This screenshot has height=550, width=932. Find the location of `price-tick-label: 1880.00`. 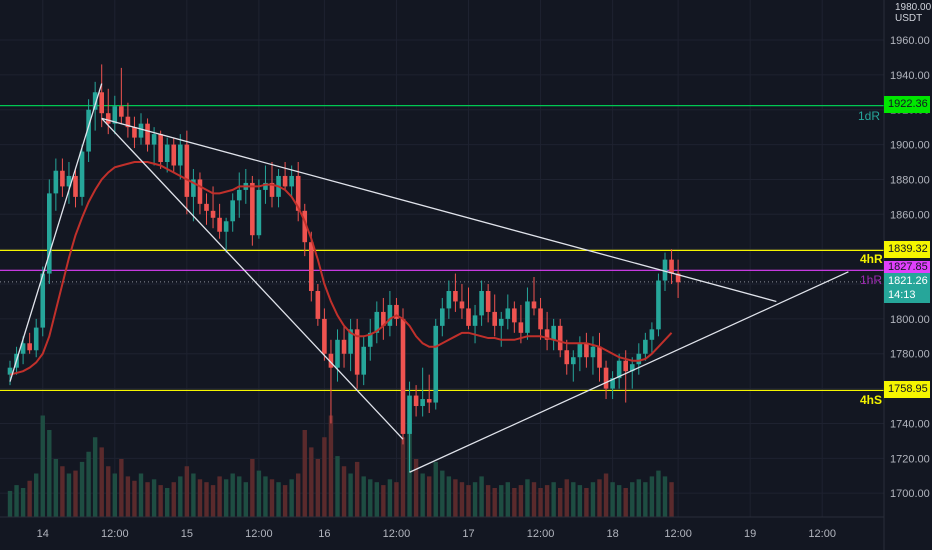

price-tick-label: 1880.00 is located at coordinates (910, 180).